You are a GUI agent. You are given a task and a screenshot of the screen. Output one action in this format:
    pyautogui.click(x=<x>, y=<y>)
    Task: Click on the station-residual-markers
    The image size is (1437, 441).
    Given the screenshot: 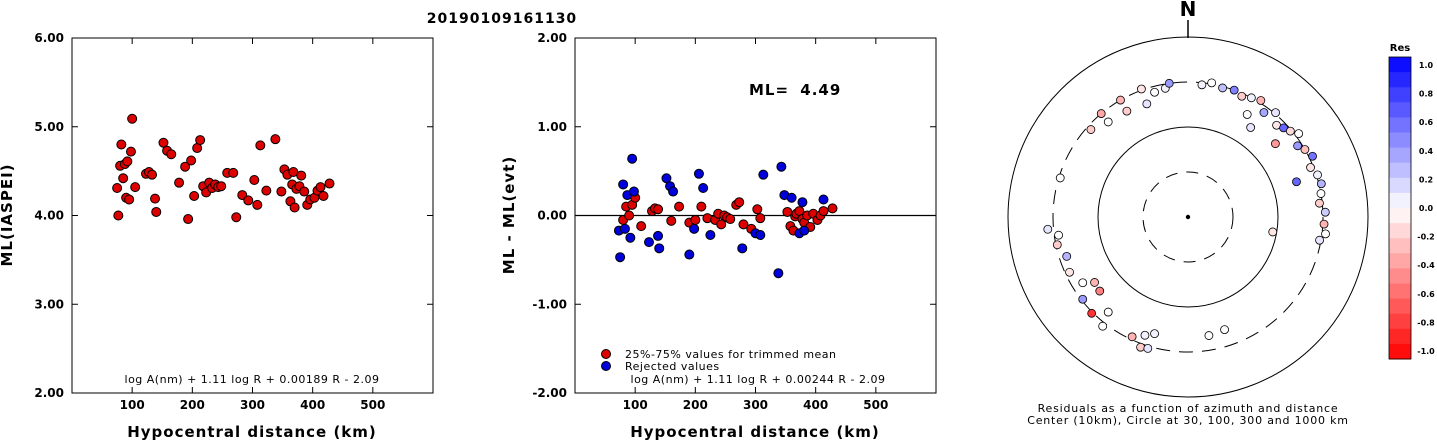 What is the action you would take?
    pyautogui.click(x=1186, y=215)
    